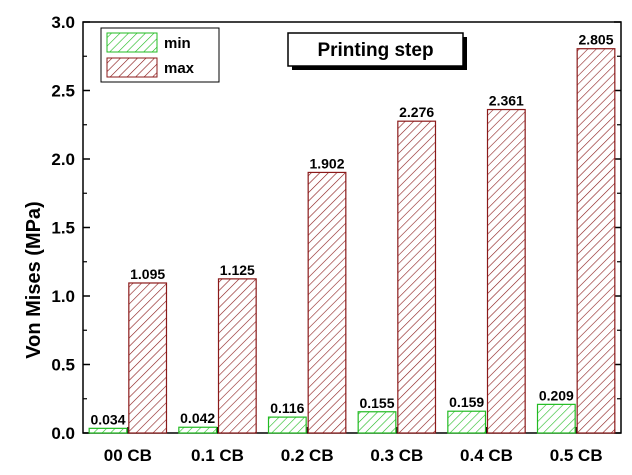  I want to click on legend-swatch-max, so click(132, 67).